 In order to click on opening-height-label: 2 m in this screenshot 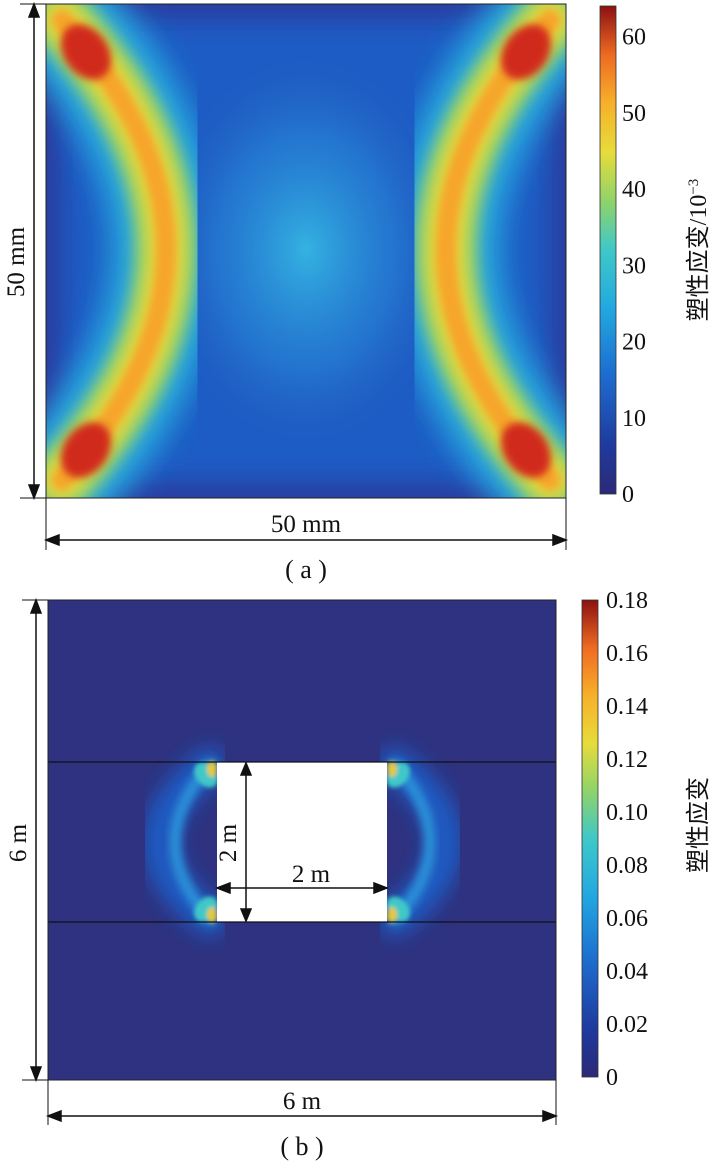, I will do `click(228, 842)`.